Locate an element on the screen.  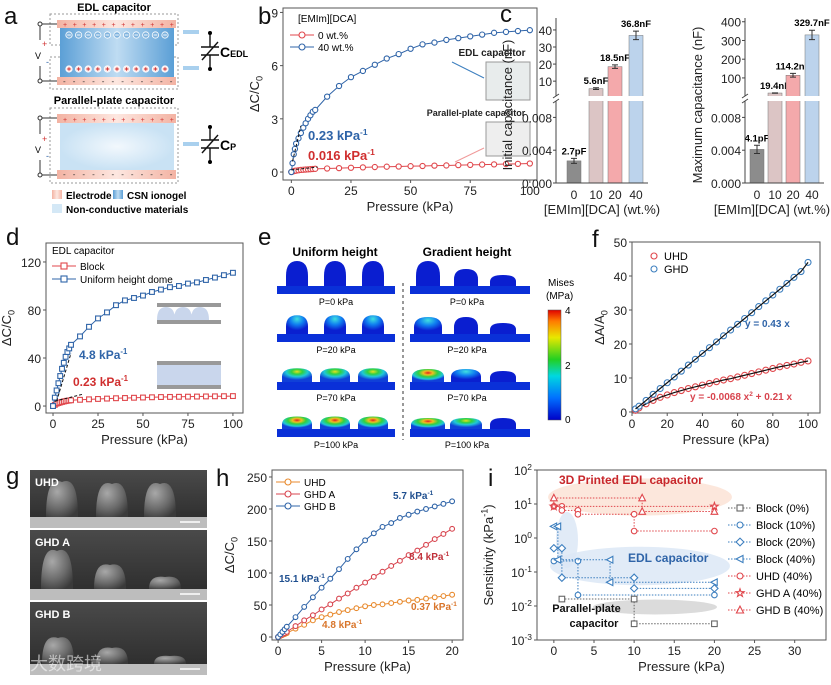
fea-substrate is located at coordinates (470, 290).